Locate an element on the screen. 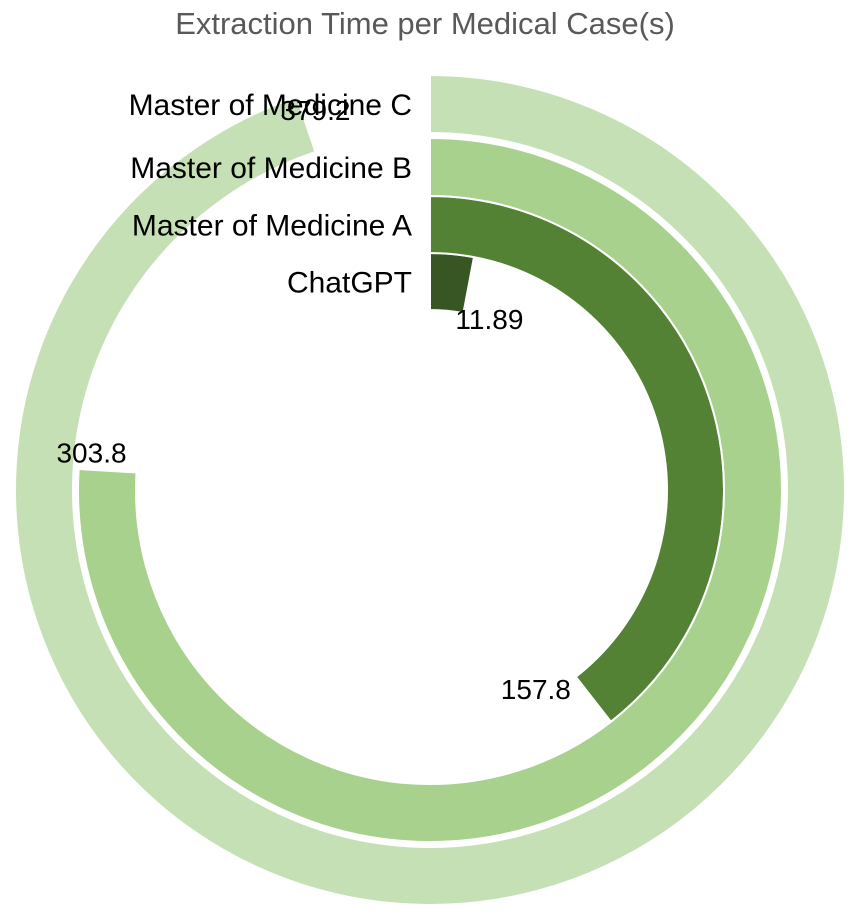 Image resolution: width=851 pixels, height=921 pixels. value-label-master-of-medicine-b: 303.8 is located at coordinates (91, 452).